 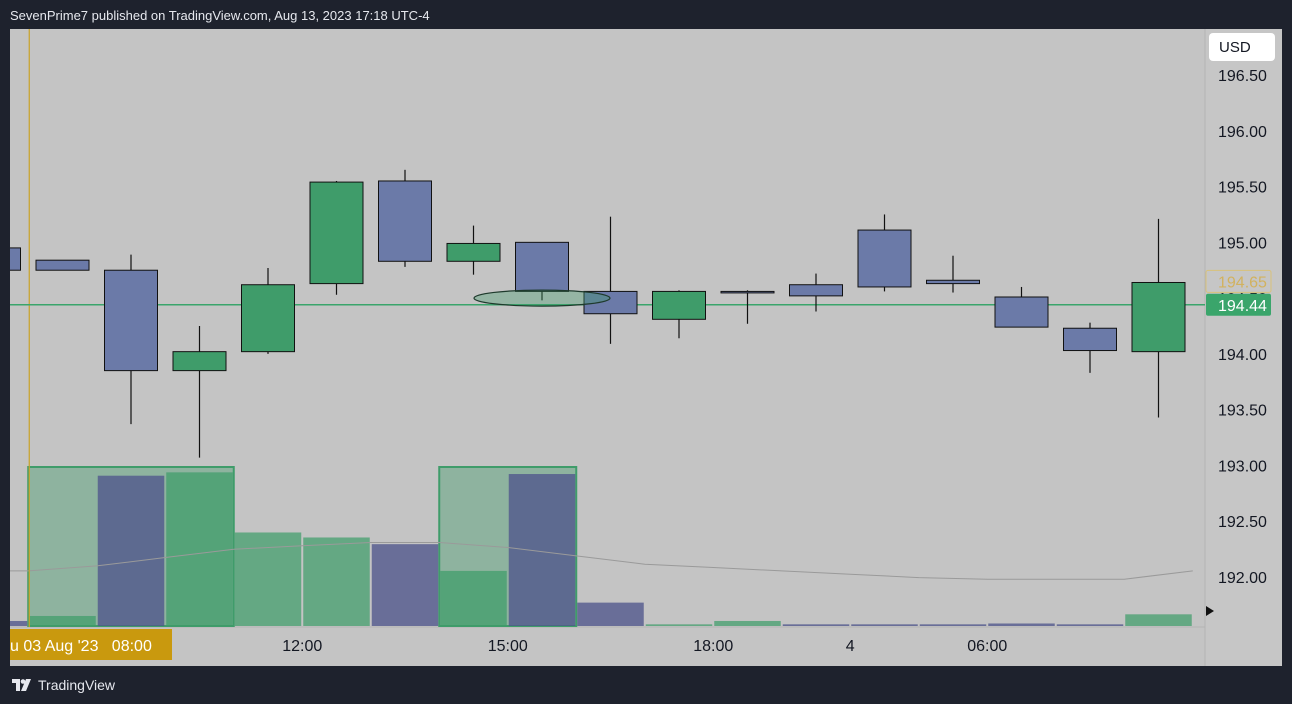 What do you see at coordinates (1242, 578) in the screenshot?
I see `price-tick-label: 192.00` at bounding box center [1242, 578].